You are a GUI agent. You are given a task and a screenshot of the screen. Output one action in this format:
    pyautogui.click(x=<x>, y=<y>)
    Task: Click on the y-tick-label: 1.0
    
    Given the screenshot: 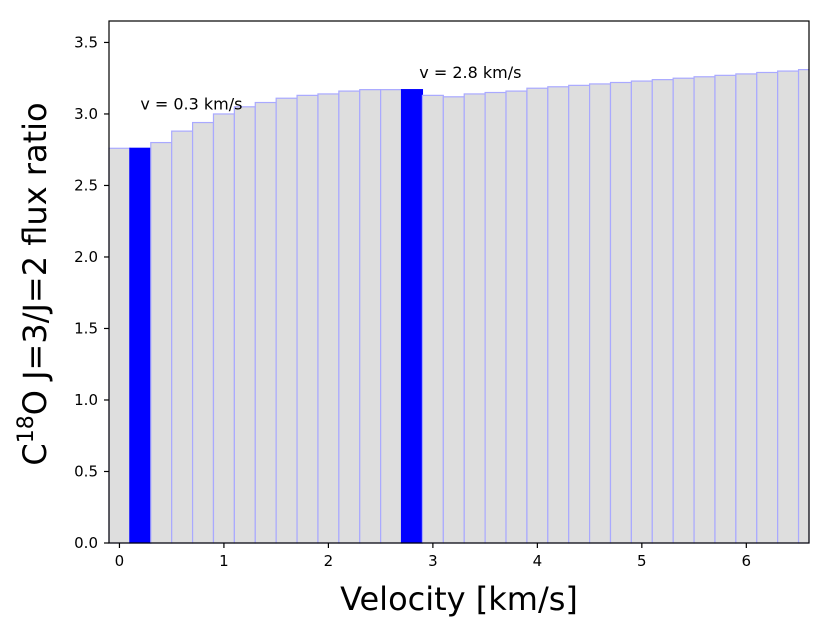 What is the action you would take?
    pyautogui.click(x=86, y=400)
    